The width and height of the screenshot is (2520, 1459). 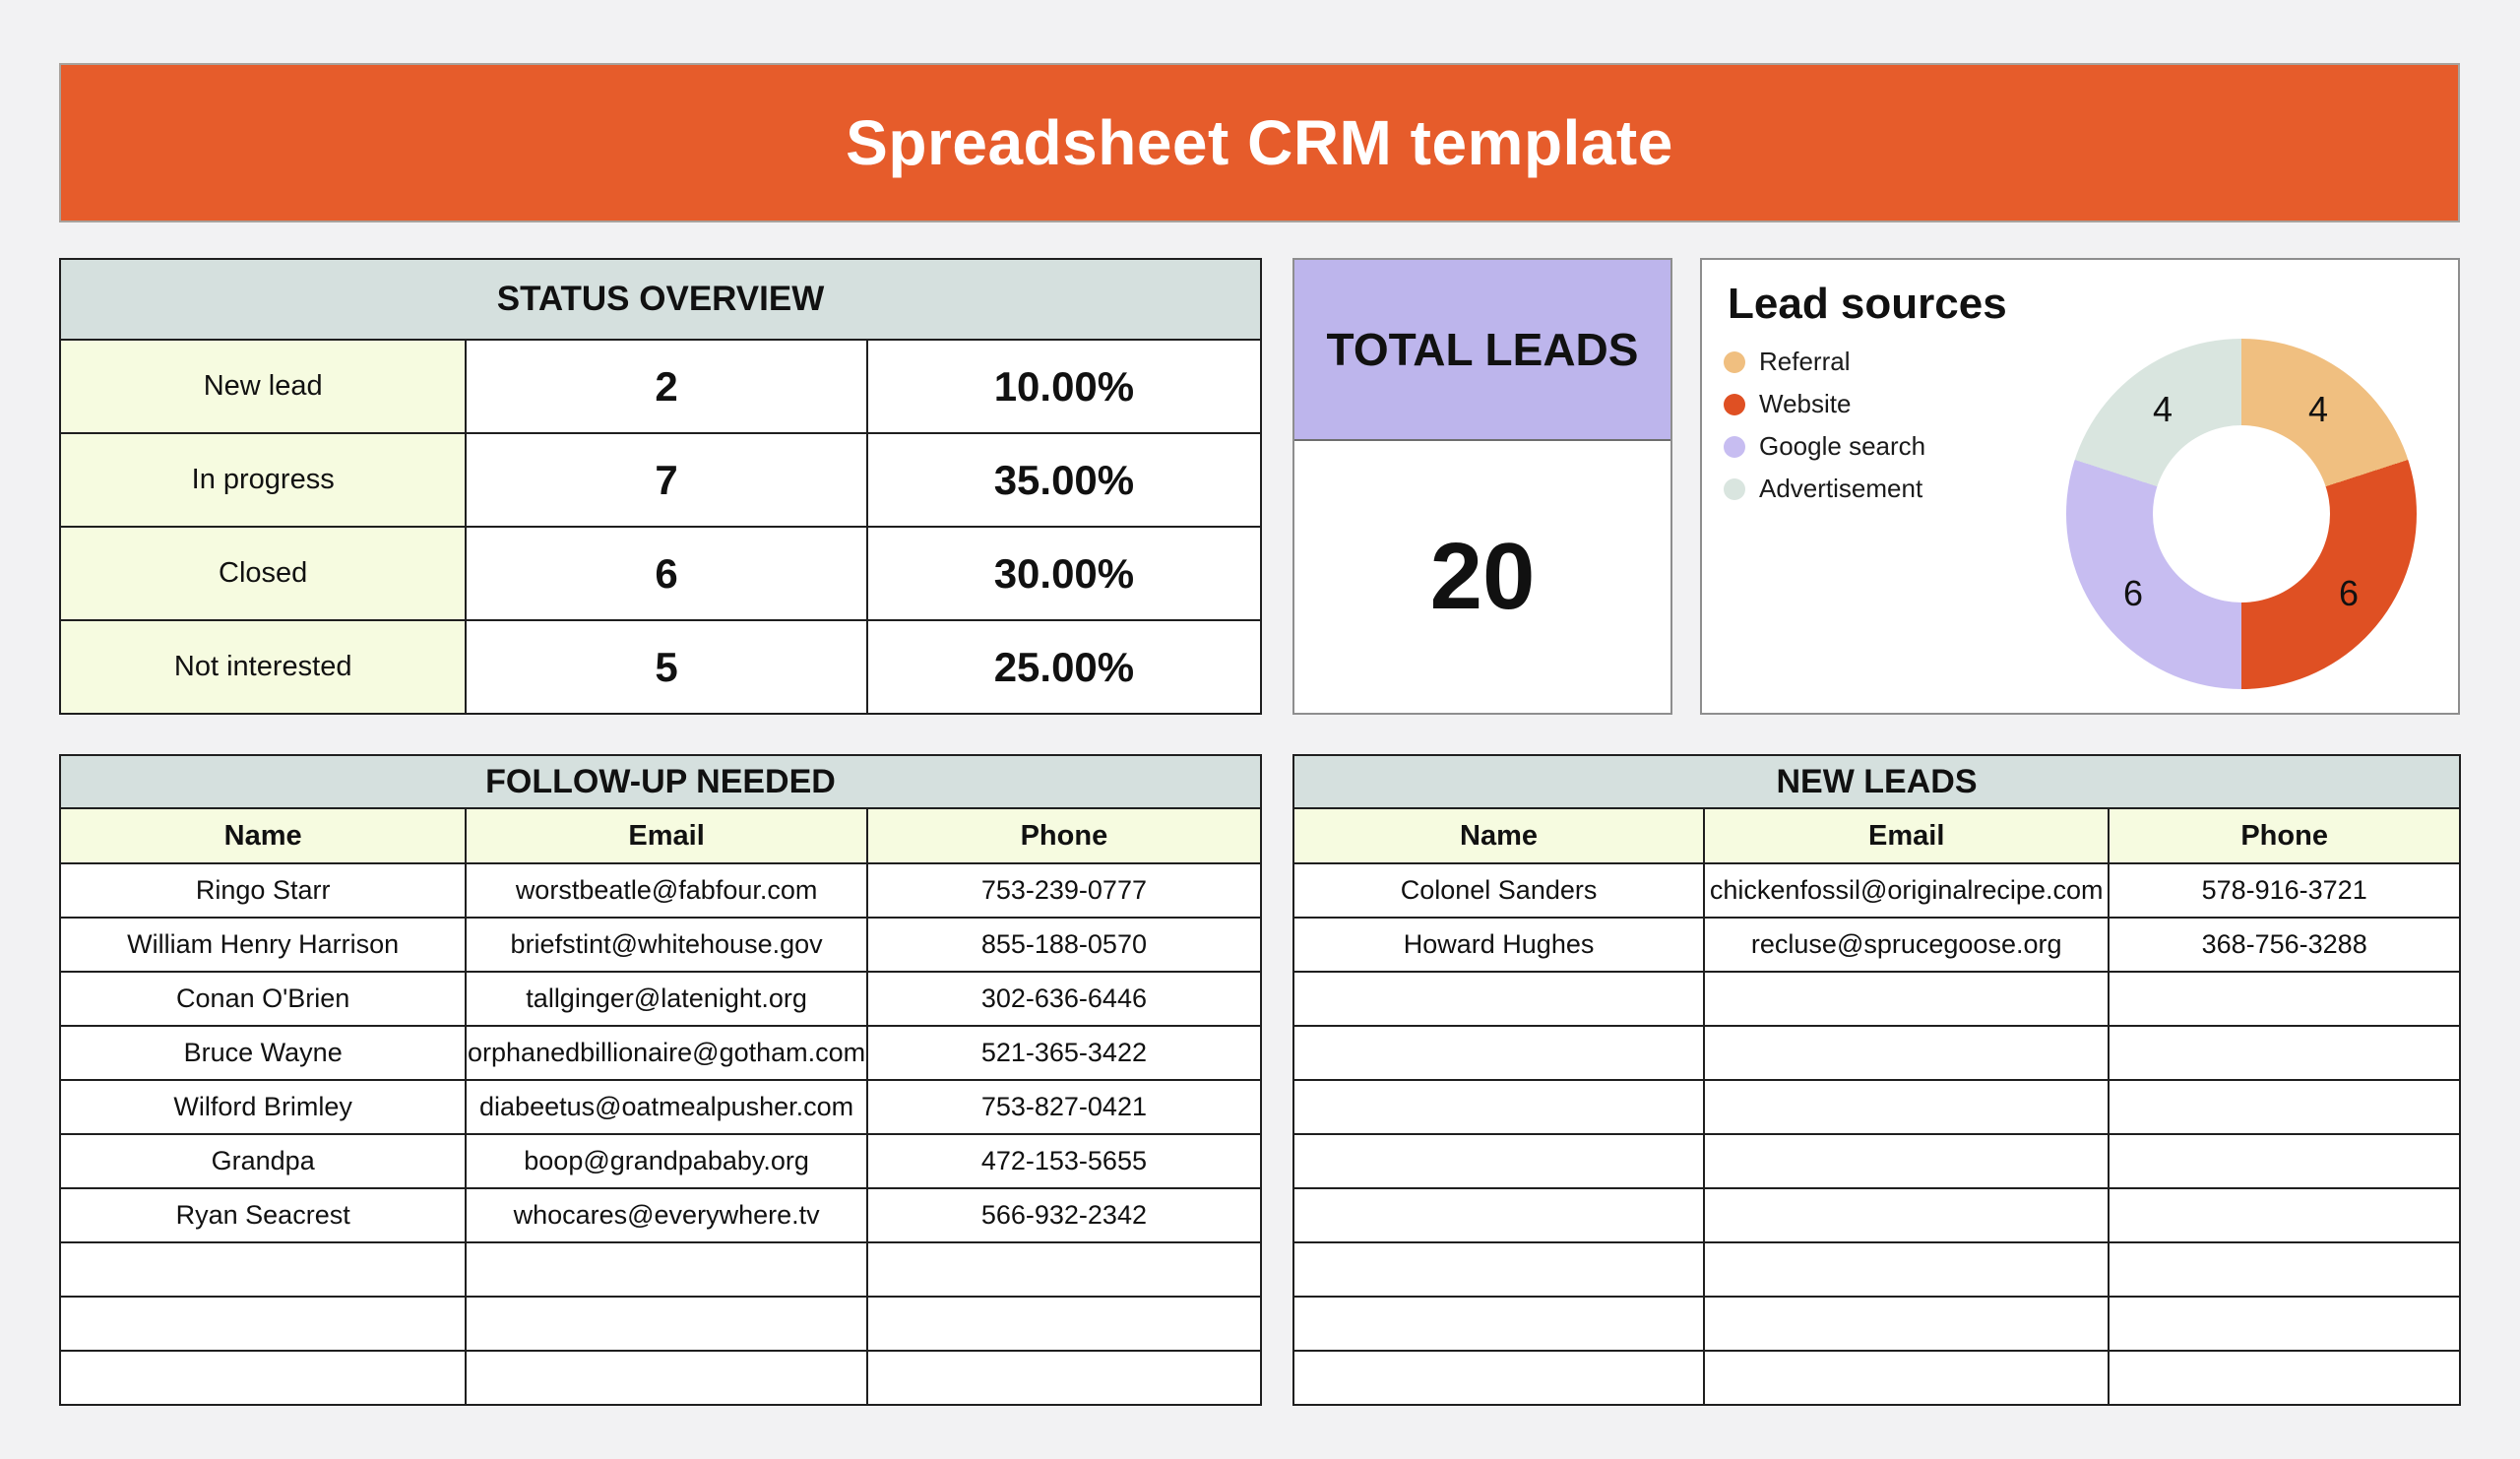 What do you see at coordinates (1064, 1107) in the screenshot?
I see `phone-cell: 753-827-0421` at bounding box center [1064, 1107].